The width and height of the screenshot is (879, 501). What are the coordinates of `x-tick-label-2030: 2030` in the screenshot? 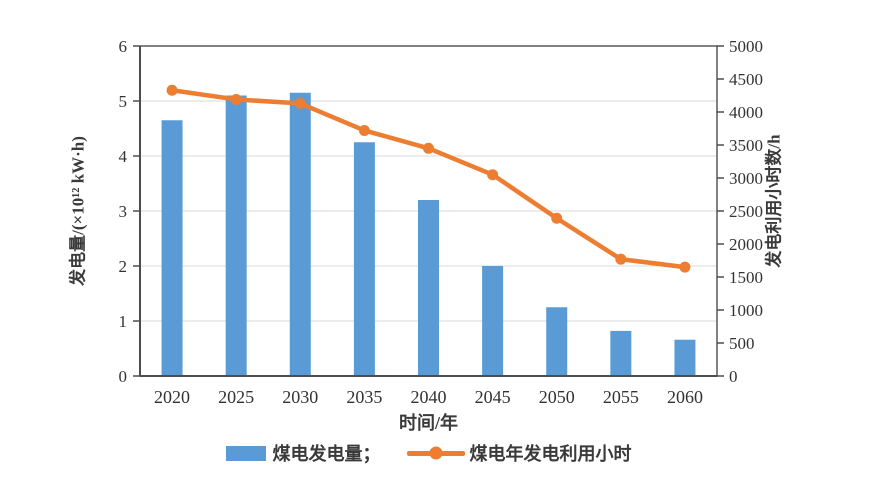 It's located at (300, 397).